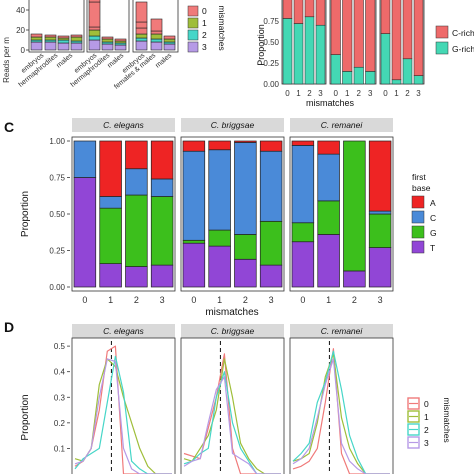  I want to click on panel-d-legend-label: 1, so click(426, 417).